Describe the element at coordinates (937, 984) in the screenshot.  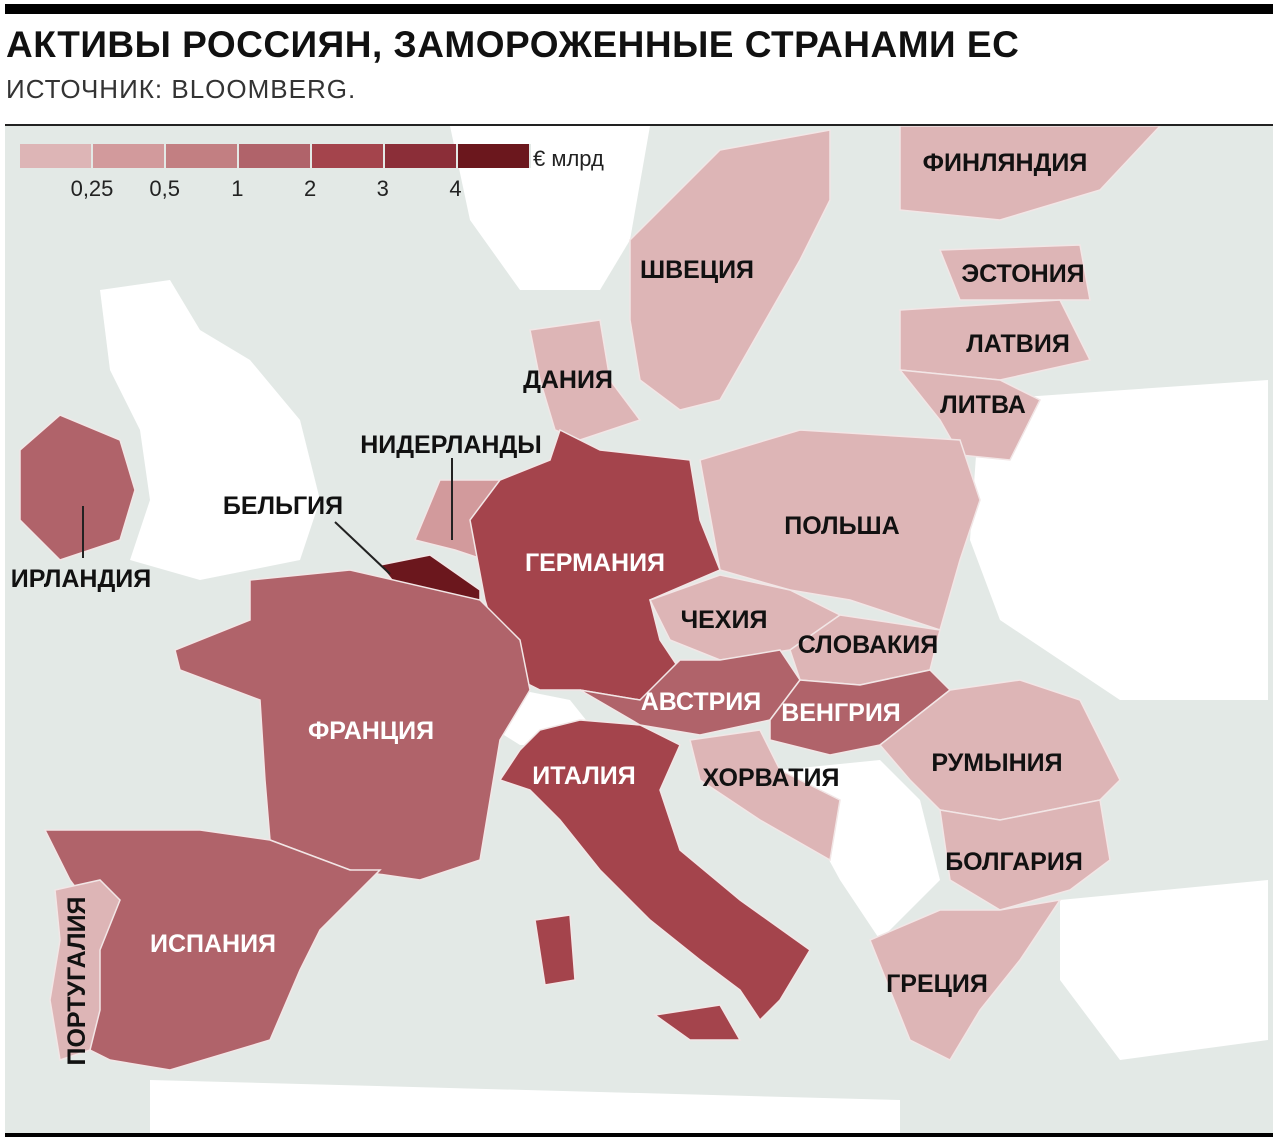
I see `country-label: ГРЕЦИЯ` at that location.